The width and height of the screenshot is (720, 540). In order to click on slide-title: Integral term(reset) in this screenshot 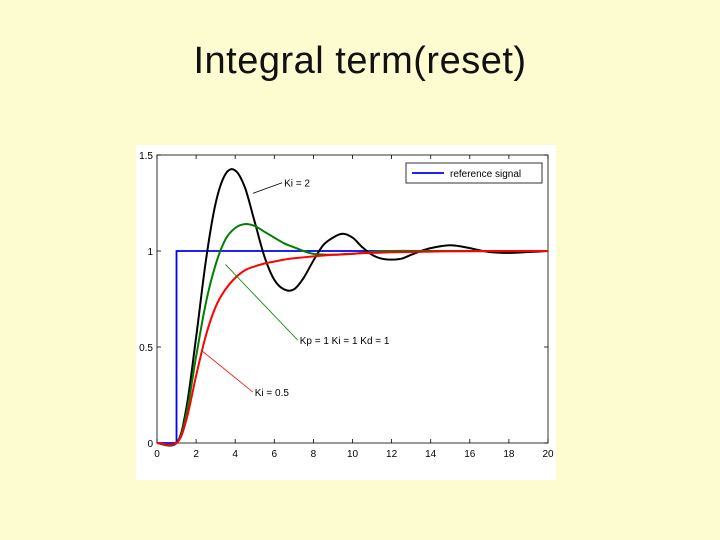, I will do `click(360, 61)`.